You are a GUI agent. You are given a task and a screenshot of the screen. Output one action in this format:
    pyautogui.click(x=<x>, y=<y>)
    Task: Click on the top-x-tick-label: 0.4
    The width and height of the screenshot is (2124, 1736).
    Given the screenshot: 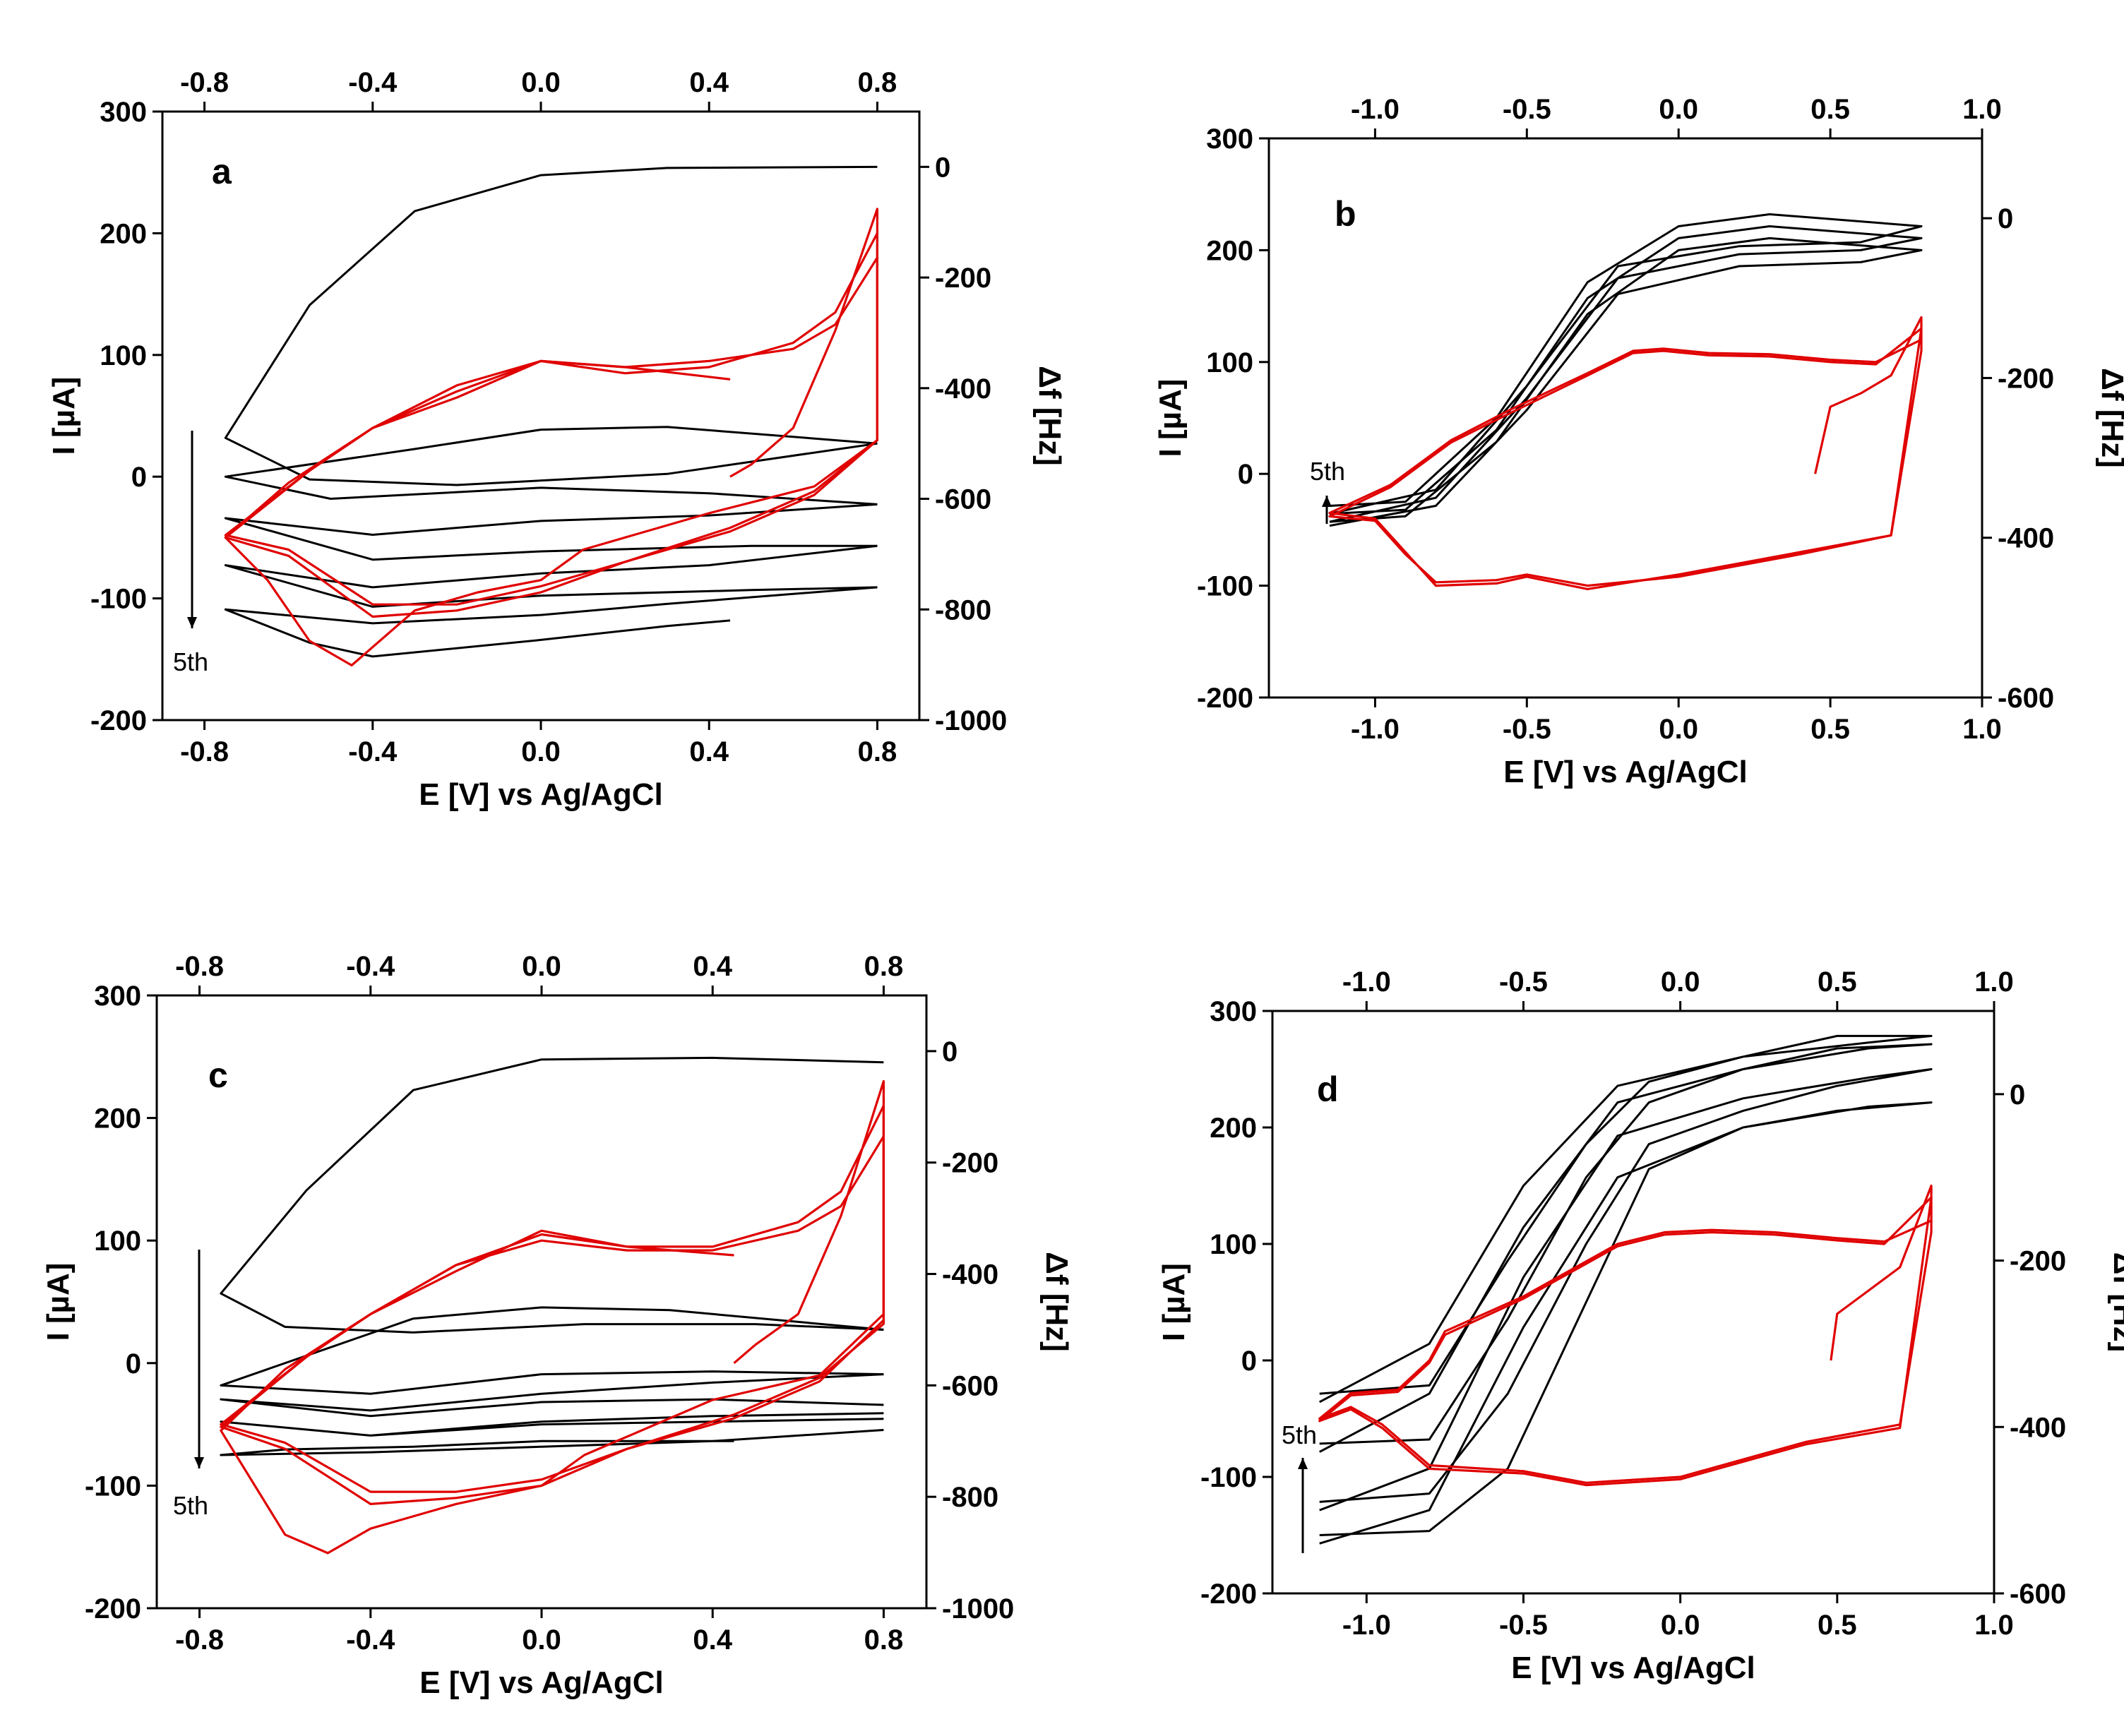 What is the action you would take?
    pyautogui.click(x=712, y=966)
    